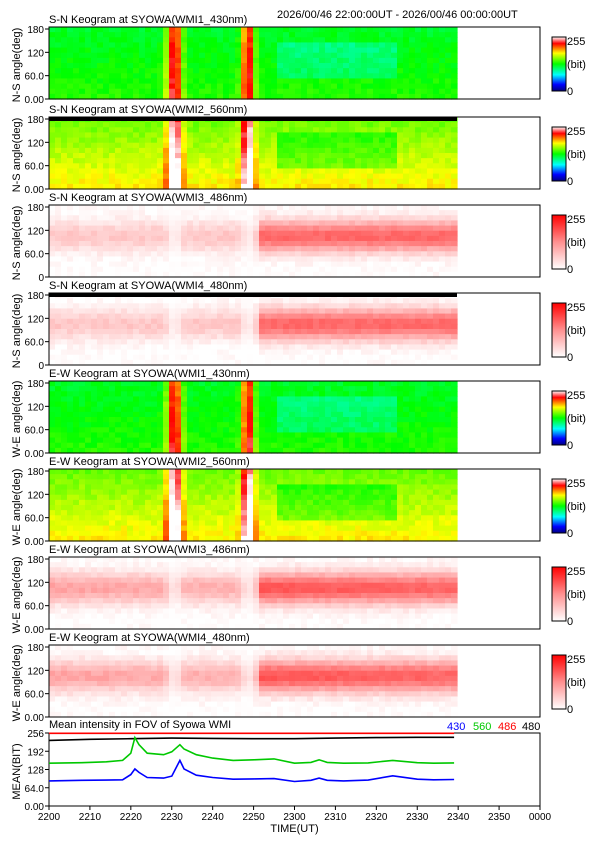 This screenshot has width=595, height=842. Describe the element at coordinates (35, 771) in the screenshot. I see `y-tick-label: 128` at that location.